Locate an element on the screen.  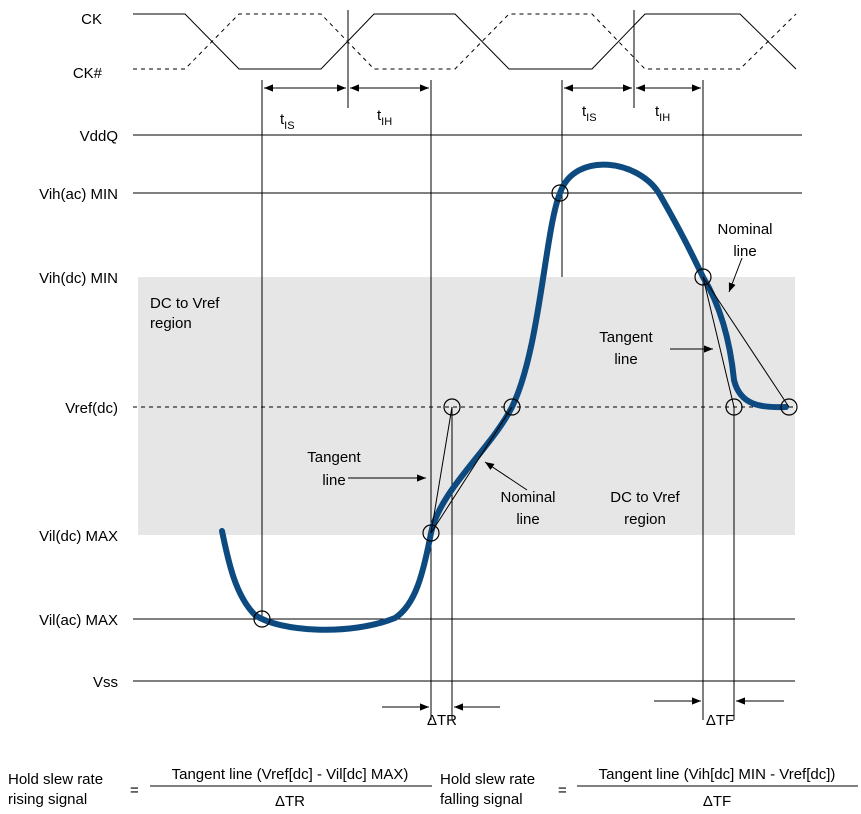
vil-ac-label: Vil(ac) MAX is located at coordinates (78, 620).